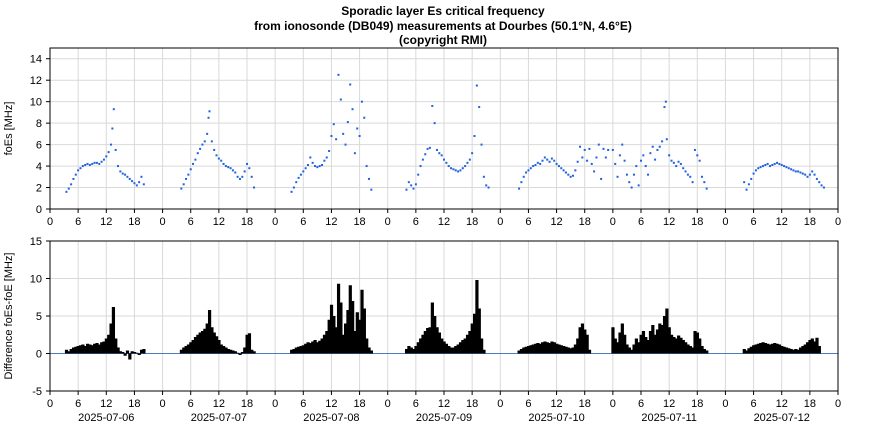 This screenshot has width=886, height=440. What do you see at coordinates (754, 404) in the screenshot?
I see `x-tick-label: 6` at bounding box center [754, 404].